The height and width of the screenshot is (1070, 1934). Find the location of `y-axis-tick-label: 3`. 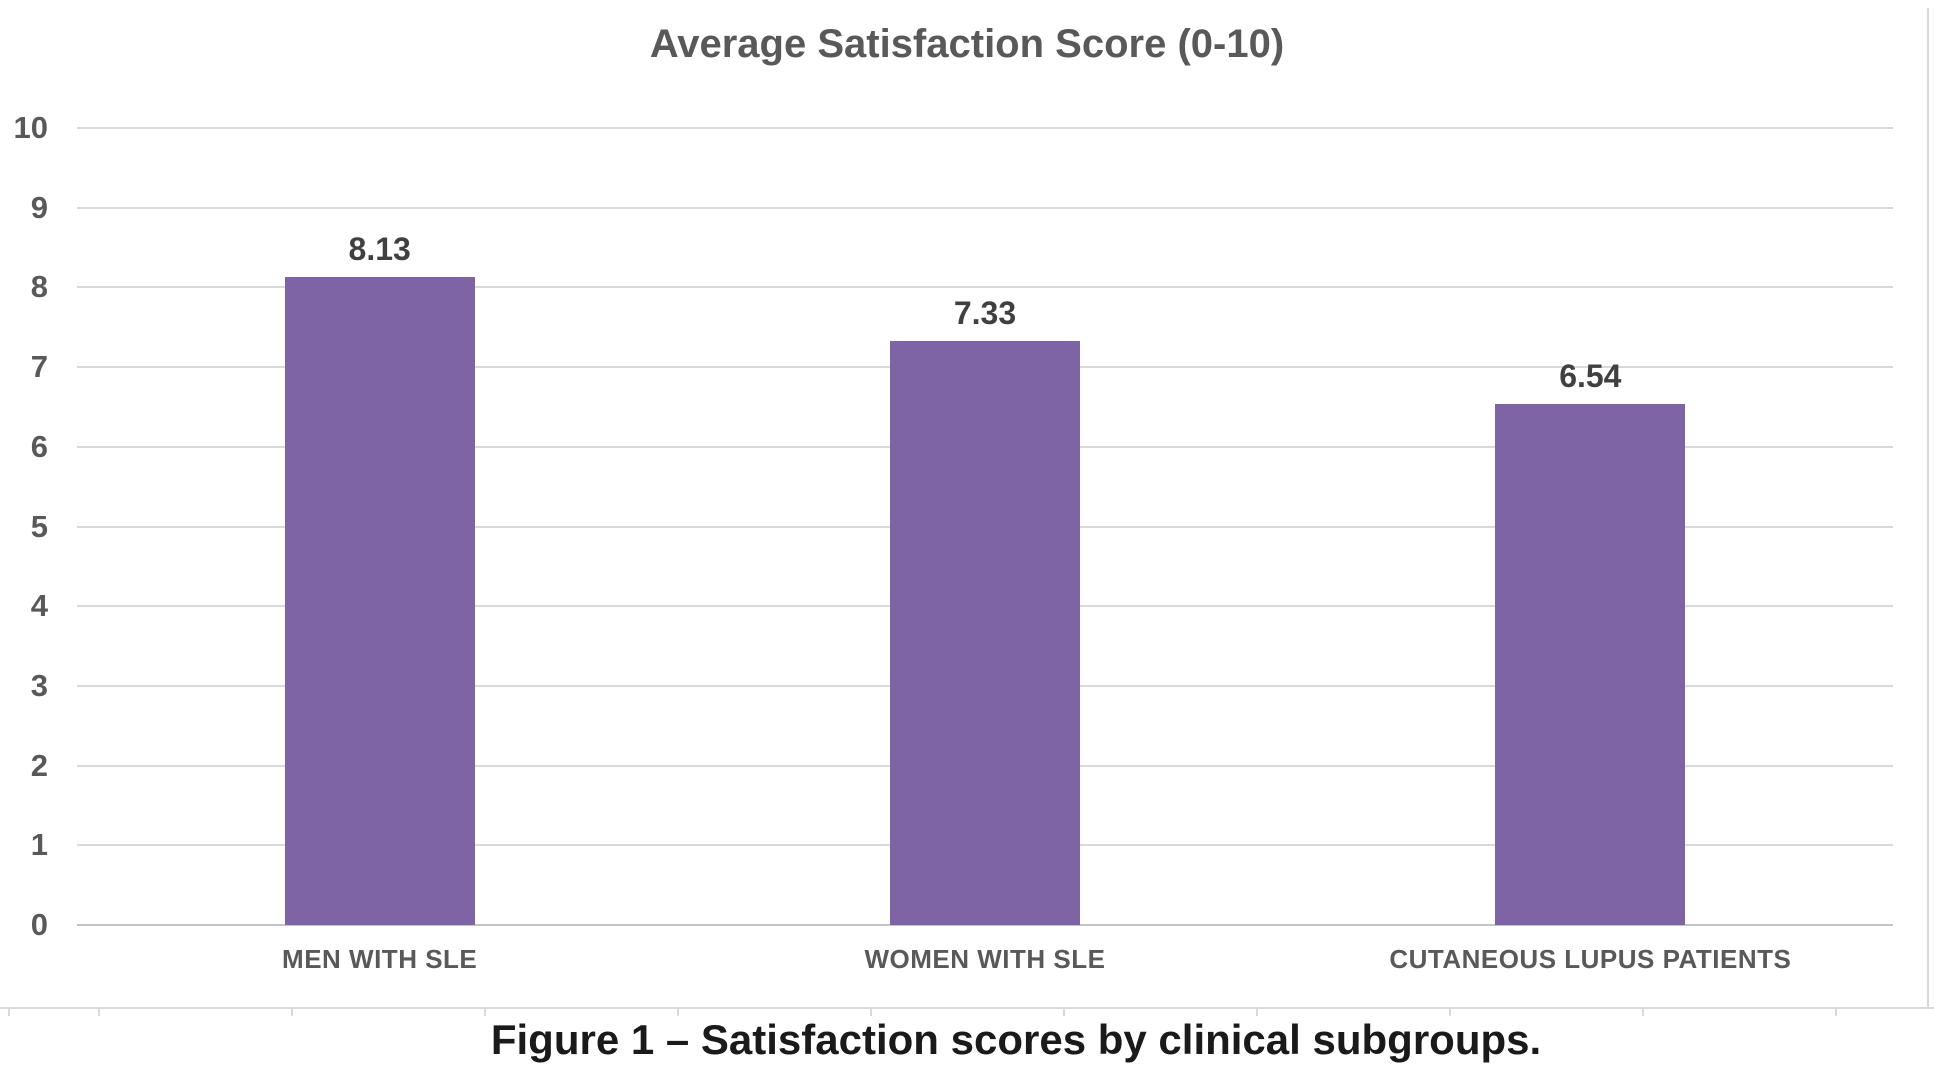

y-axis-tick-label: 3 is located at coordinates (39, 685).